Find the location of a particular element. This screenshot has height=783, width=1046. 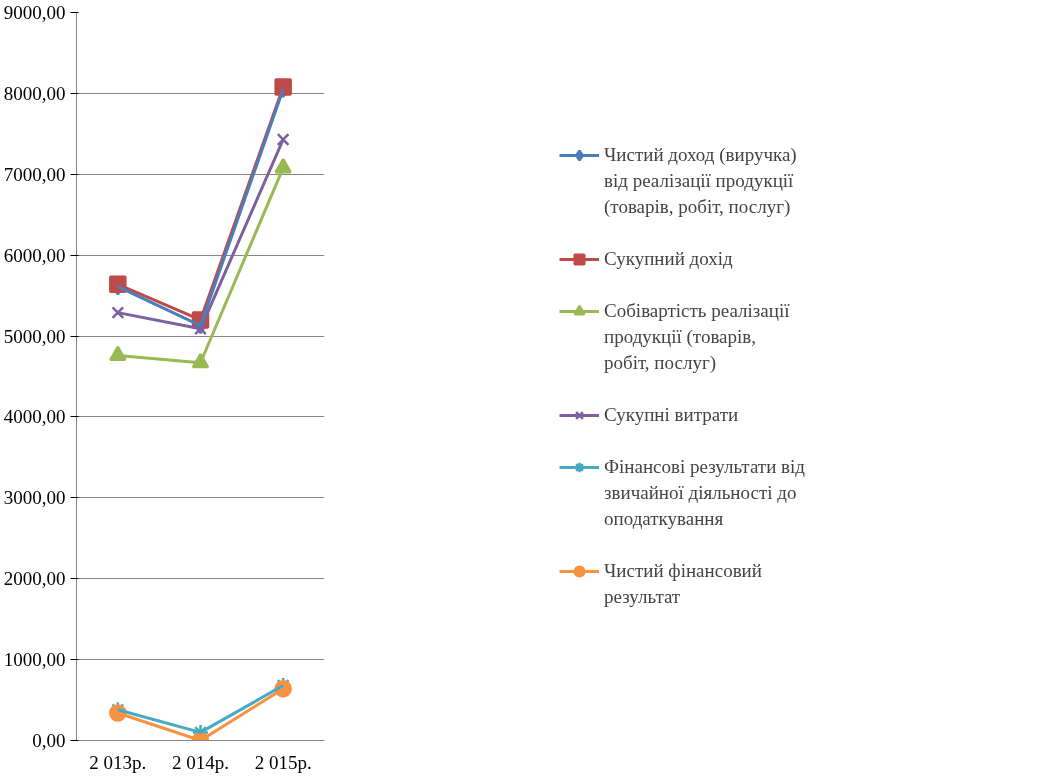

y-tick-label: 4000,00 is located at coordinates (34, 417).